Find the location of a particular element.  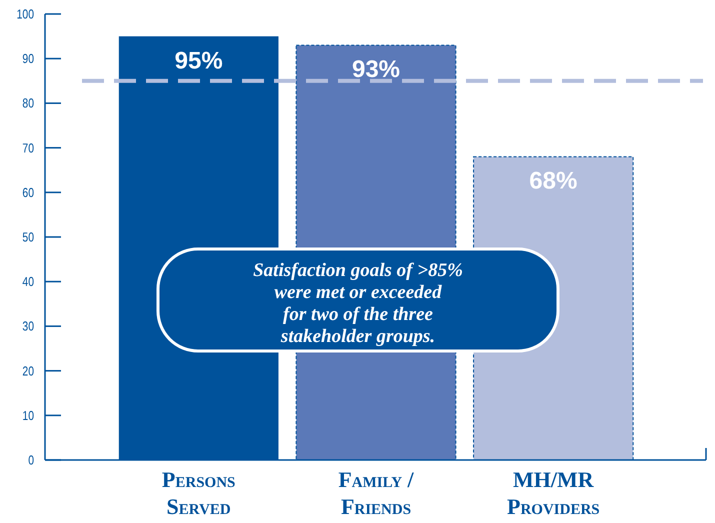

data-label: 95% is located at coordinates (198, 60).